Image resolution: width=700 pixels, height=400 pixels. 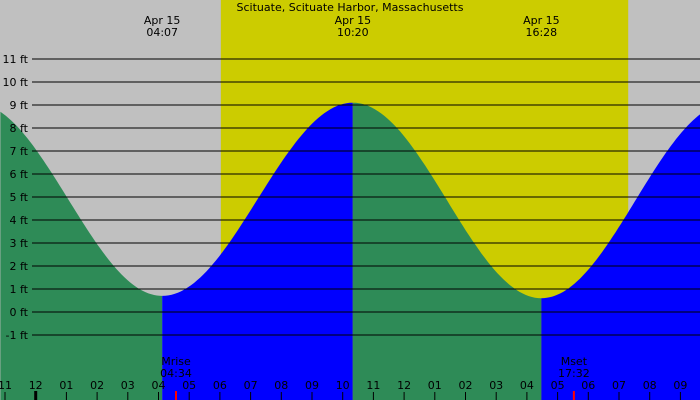 What do you see at coordinates (541, 32) in the screenshot?
I see `tide-time-label: 16:28` at bounding box center [541, 32].